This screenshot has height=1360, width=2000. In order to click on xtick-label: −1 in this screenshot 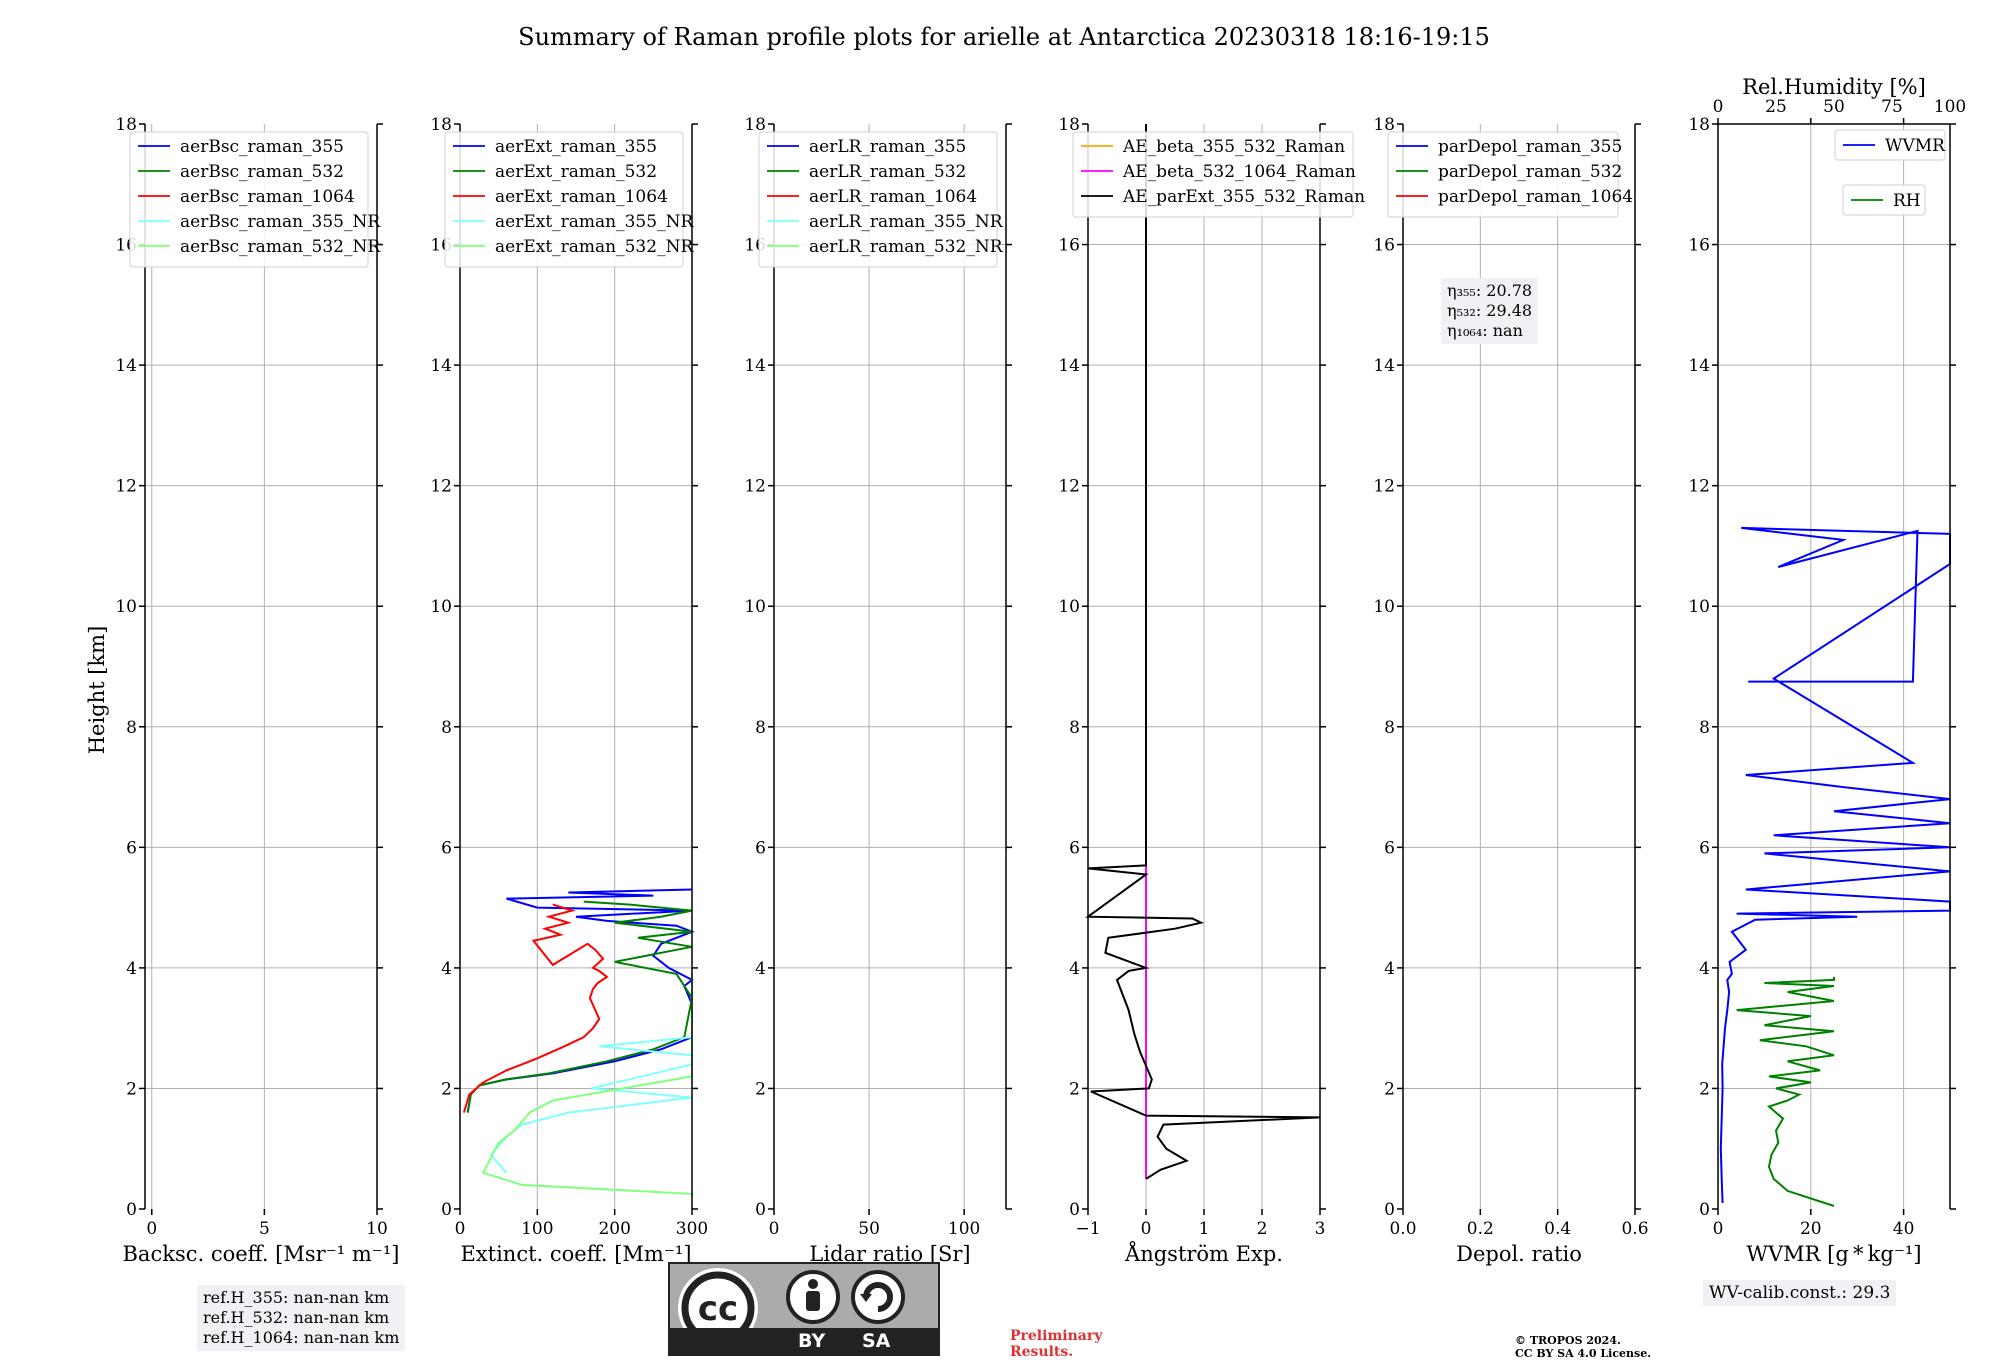, I will do `click(1087, 1229)`.